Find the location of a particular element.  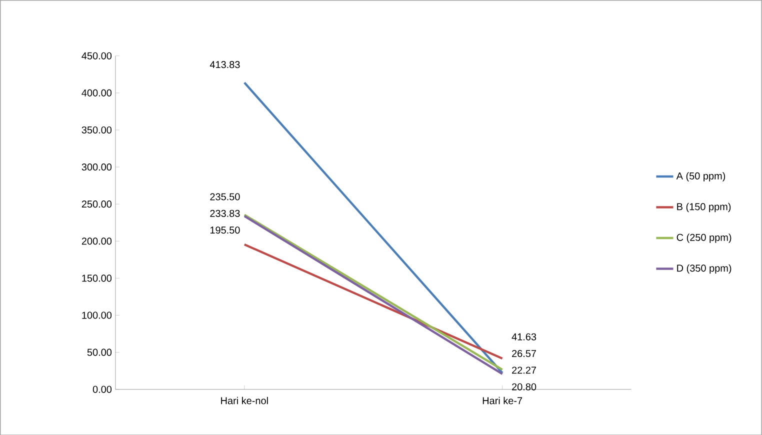

y-tick-label: 300.00 is located at coordinates (97, 166).